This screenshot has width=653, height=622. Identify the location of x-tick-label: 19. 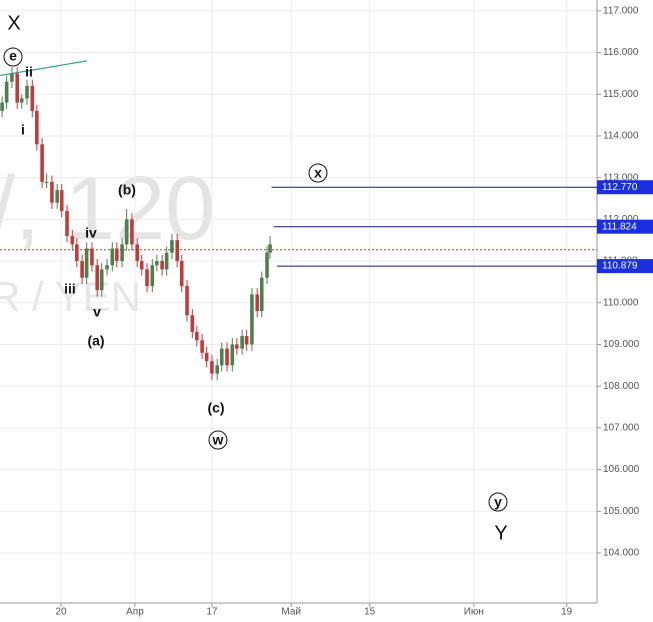
(567, 612).